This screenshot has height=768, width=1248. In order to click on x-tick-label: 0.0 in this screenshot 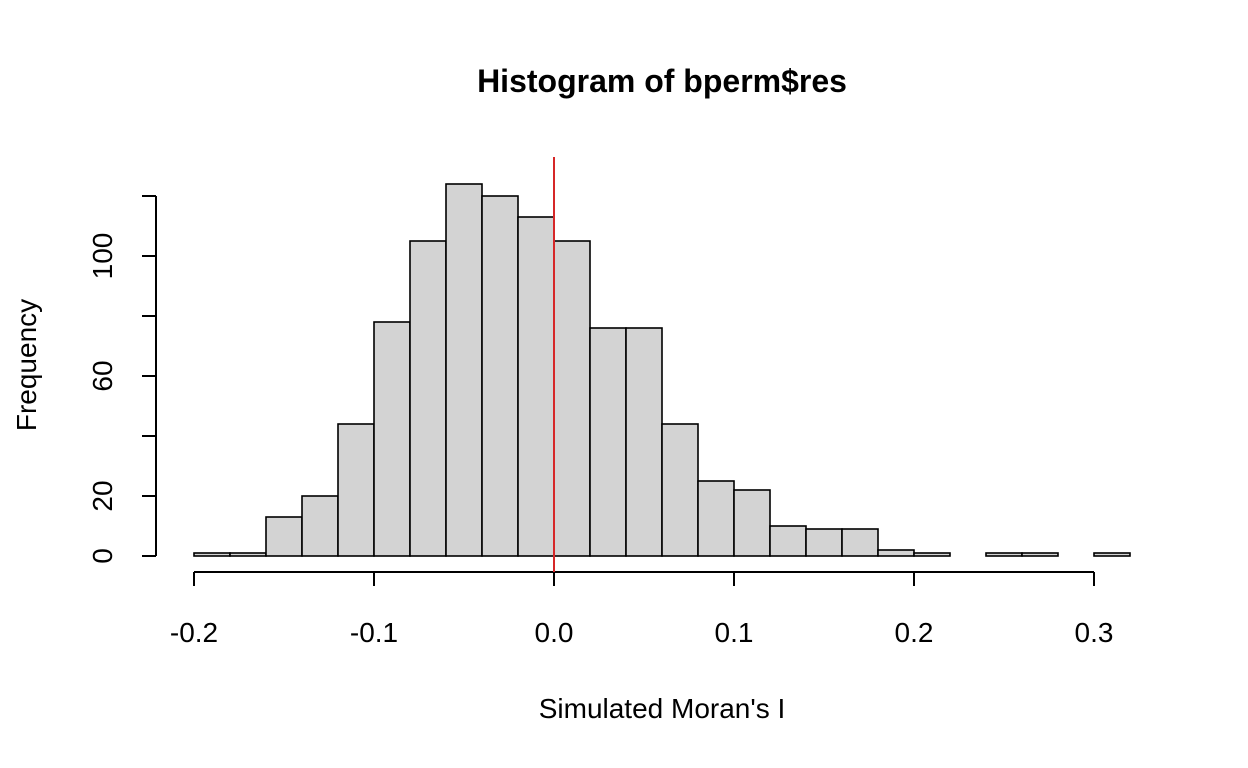, I will do `click(554, 632)`.